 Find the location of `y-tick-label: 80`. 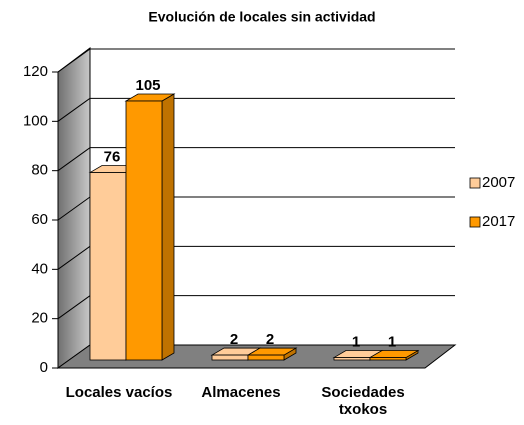

y-tick-label: 80 is located at coordinates (39, 170).